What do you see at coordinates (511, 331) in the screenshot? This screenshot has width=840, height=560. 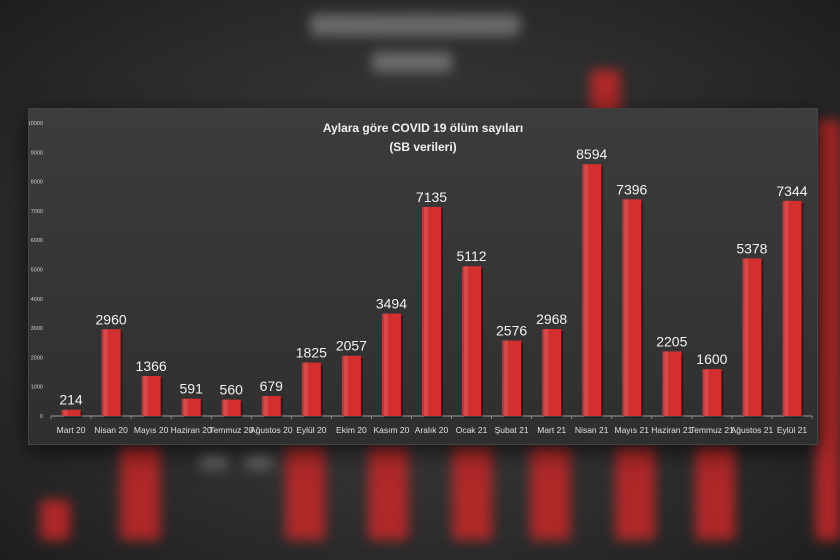 I see `data-label: 2576` at bounding box center [511, 331].